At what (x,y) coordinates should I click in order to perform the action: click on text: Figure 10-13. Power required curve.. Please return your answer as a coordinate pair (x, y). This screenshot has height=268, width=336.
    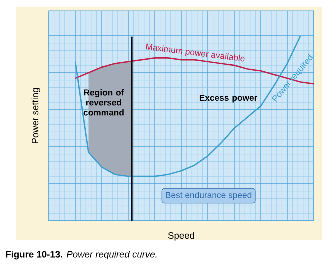
    Looking at the image, I should click on (81, 255).